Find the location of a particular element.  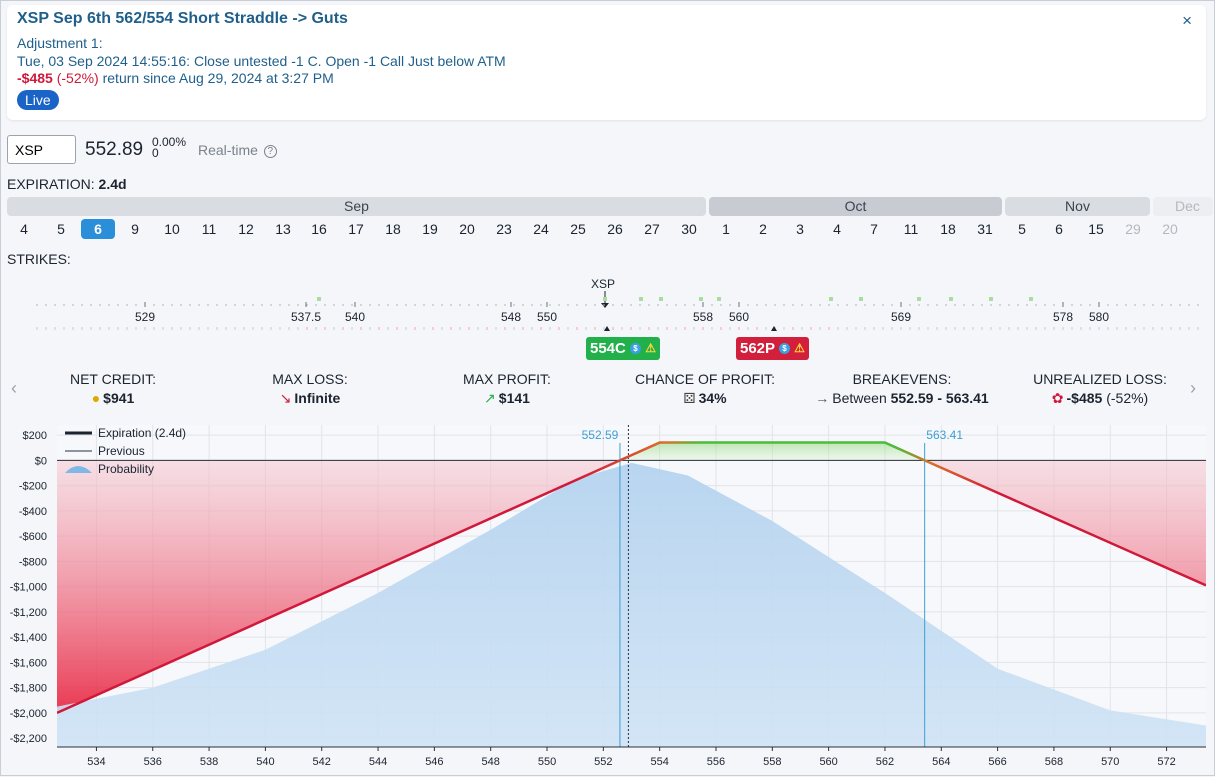

strike-label: 578 is located at coordinates (1063, 317).